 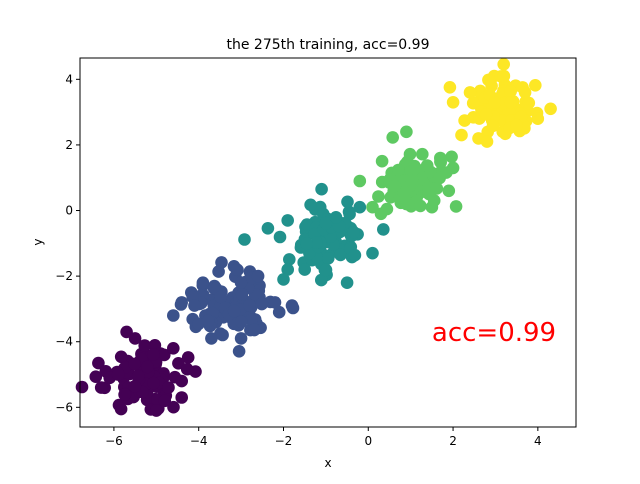 I want to click on y-axis-label: y, so click(x=38, y=241).